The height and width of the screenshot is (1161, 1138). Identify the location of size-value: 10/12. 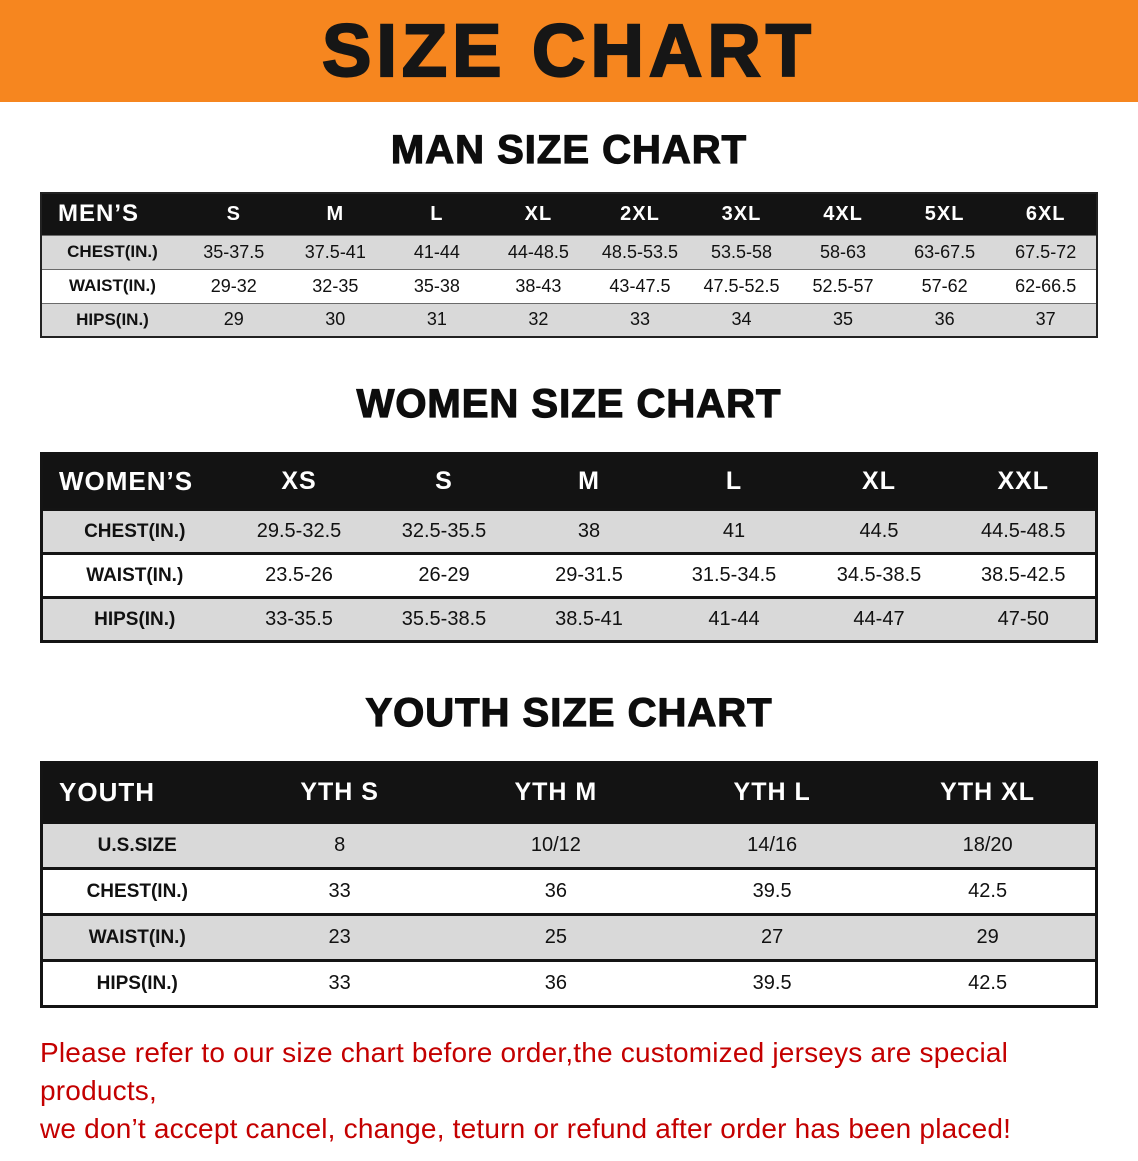
(555, 845).